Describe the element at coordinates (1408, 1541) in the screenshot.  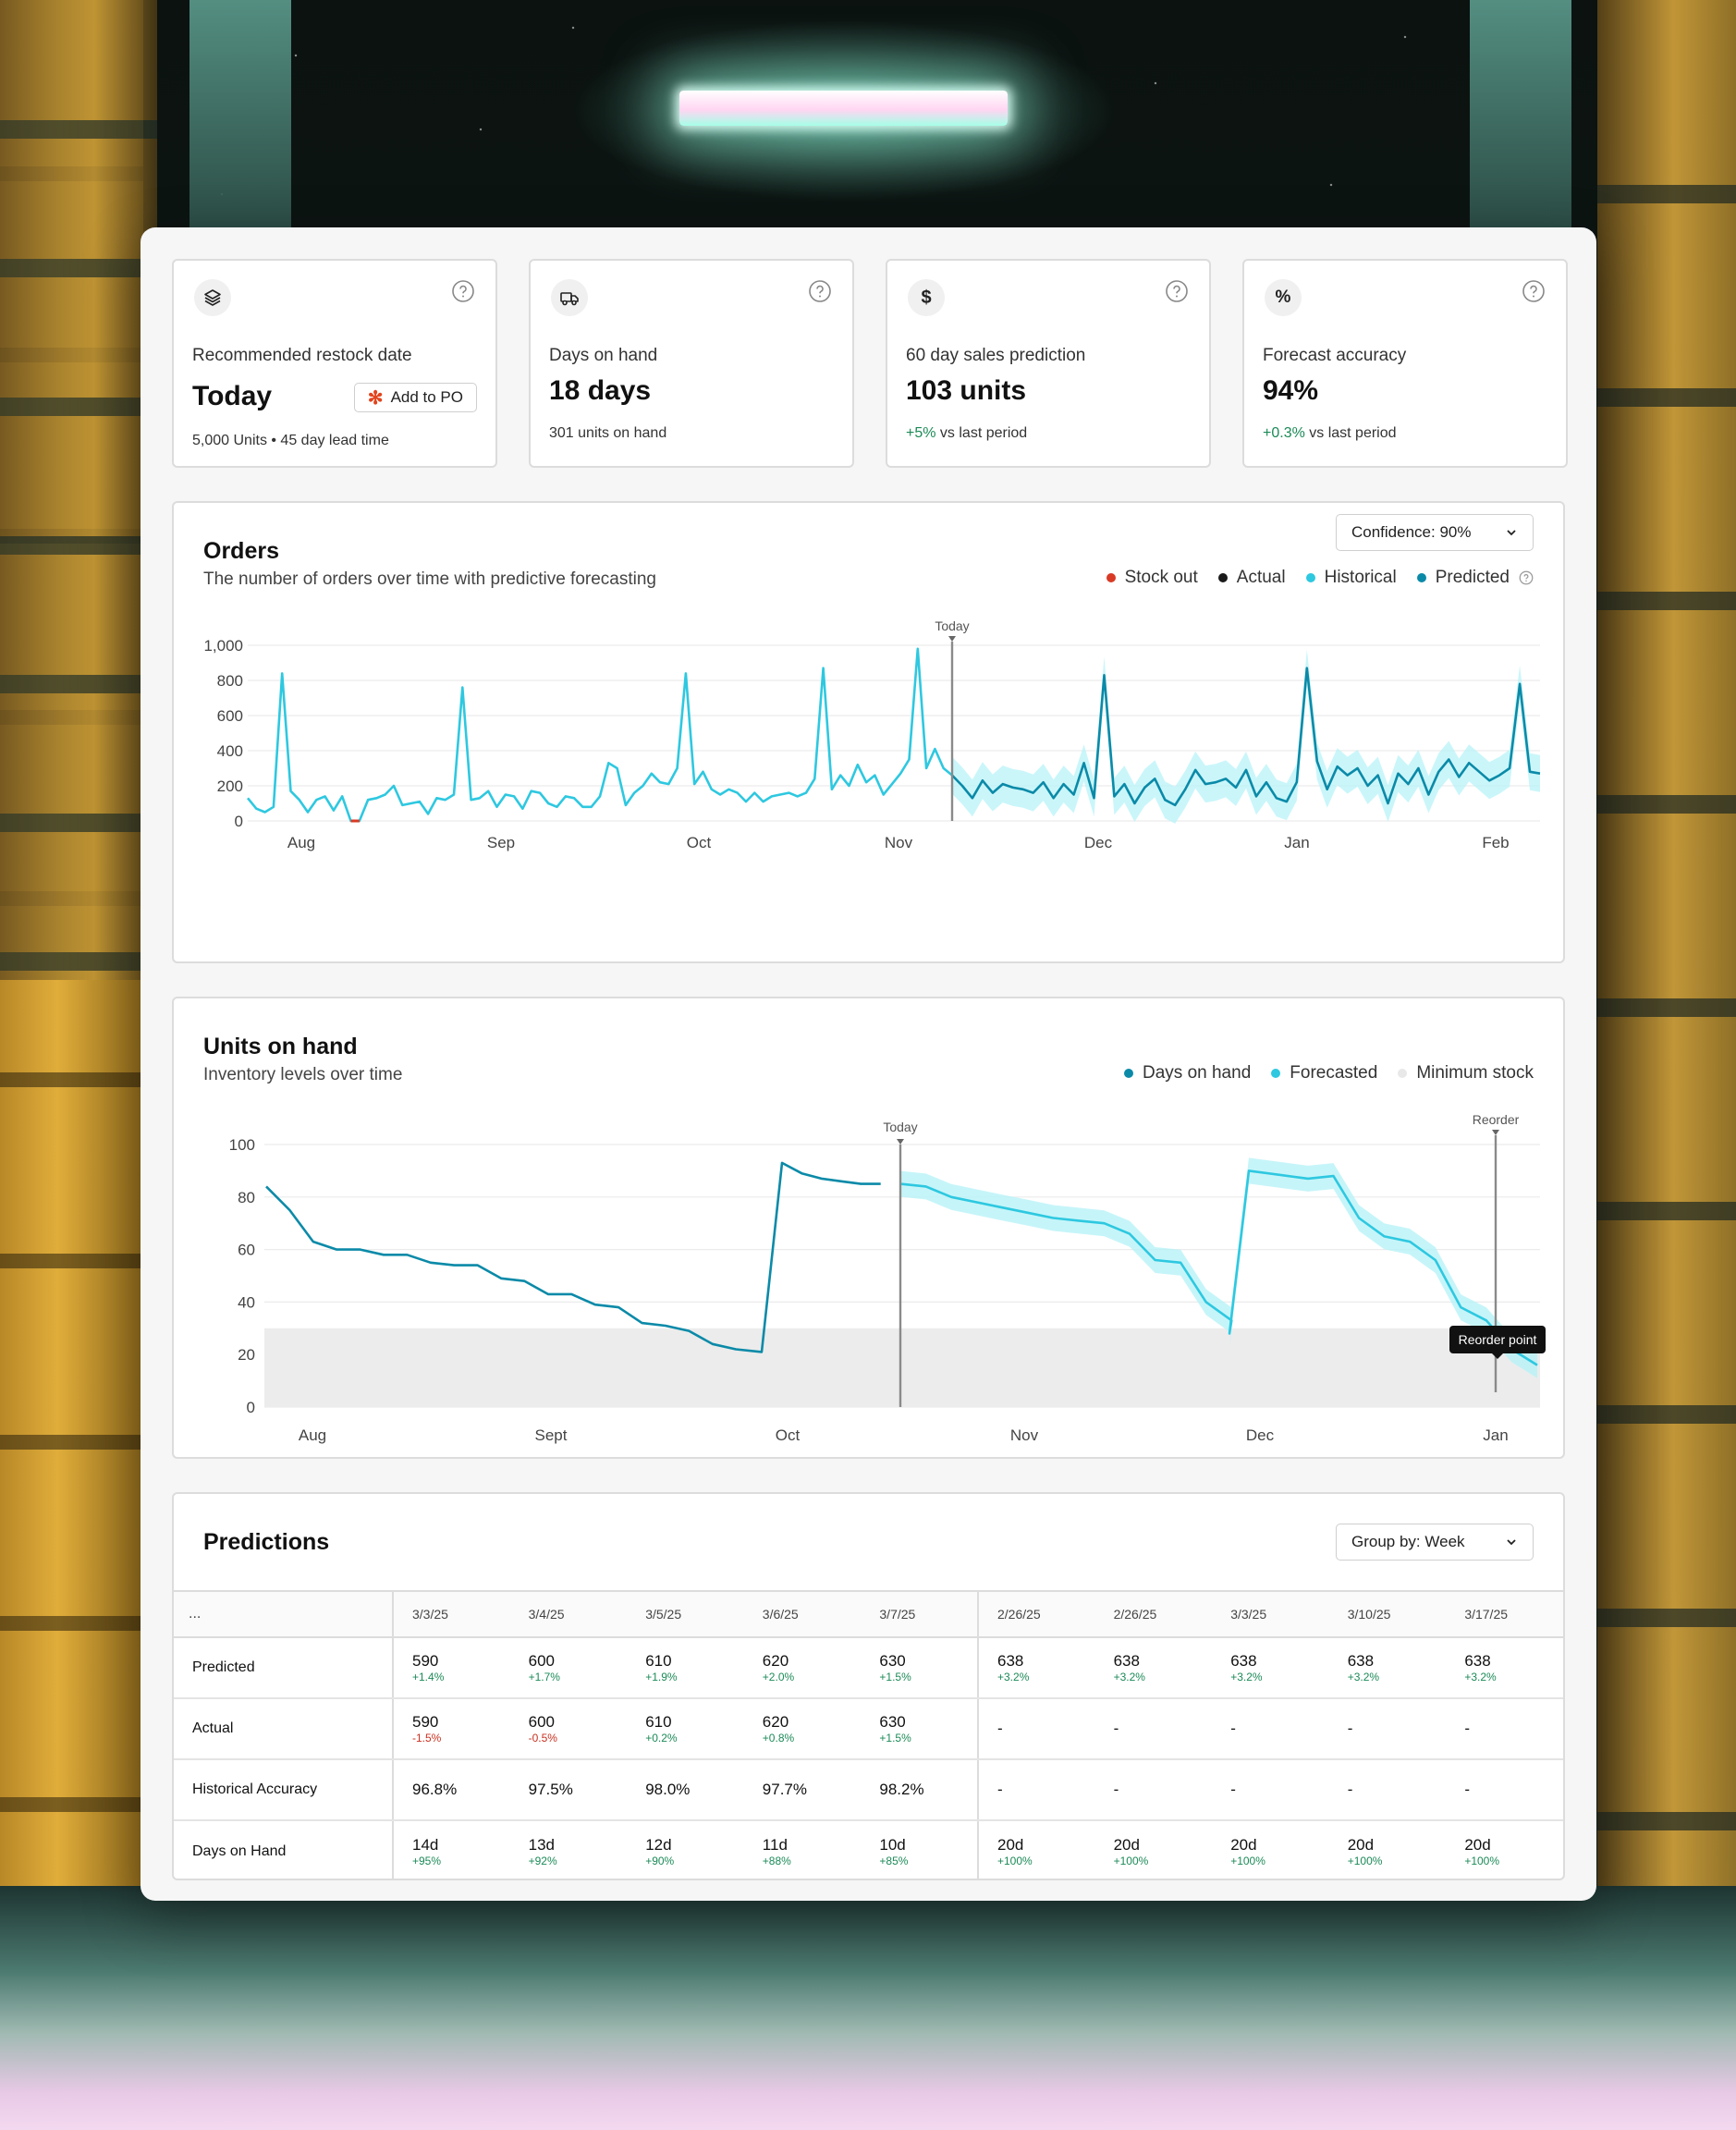
I see `group-by-value: Group by: Week` at that location.